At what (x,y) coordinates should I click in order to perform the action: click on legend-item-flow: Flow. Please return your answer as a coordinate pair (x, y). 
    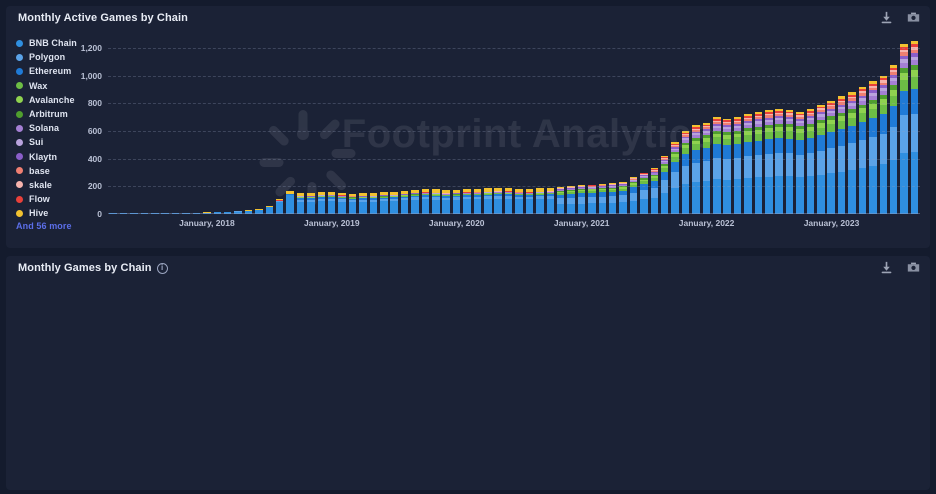
    Looking at the image, I should click on (52, 199).